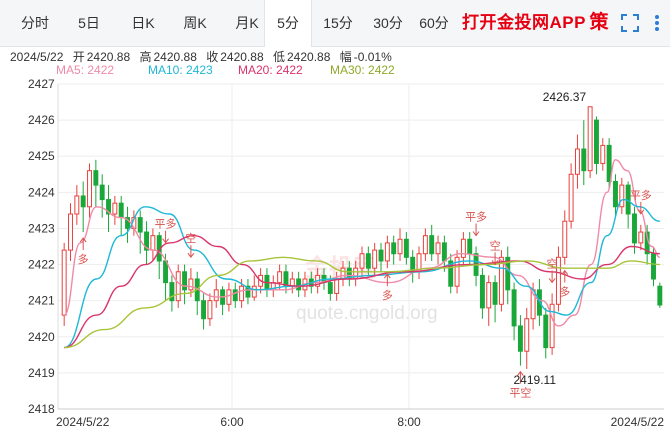 The height and width of the screenshot is (431, 670). I want to click on tab-15-min: 15分, so click(338, 23).